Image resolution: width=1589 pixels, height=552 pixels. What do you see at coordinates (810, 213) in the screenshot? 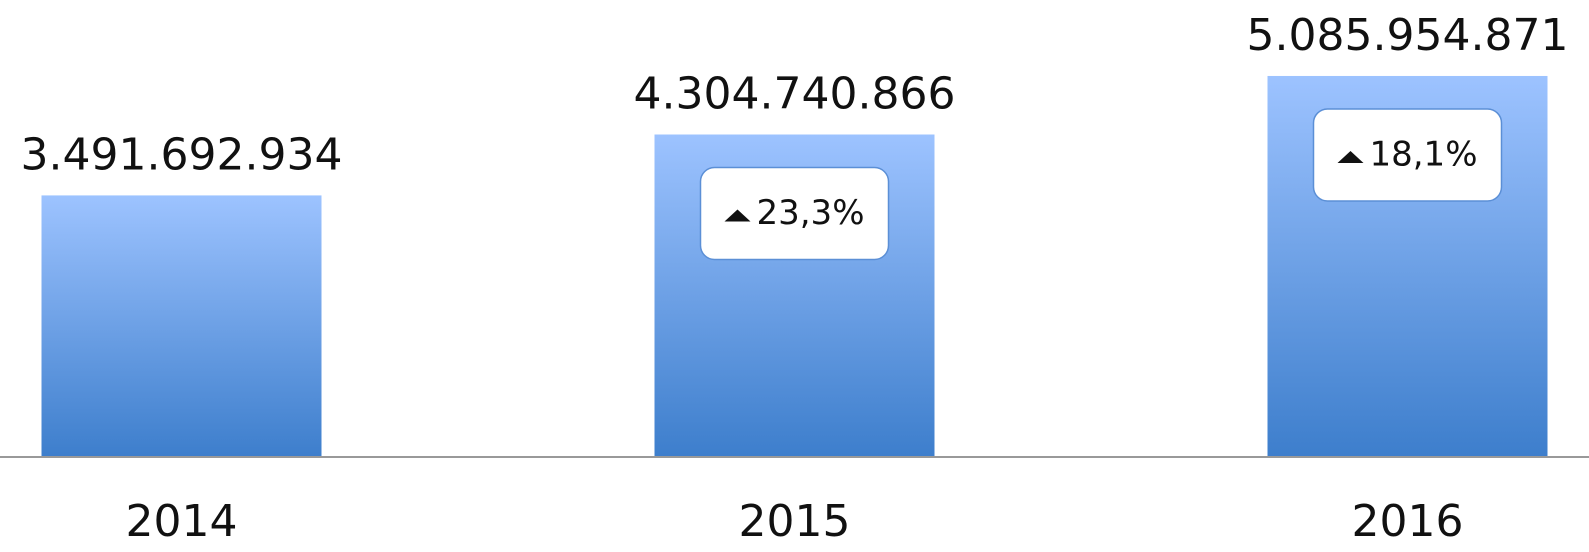
I see `growth-label: 23,3%` at bounding box center [810, 213].